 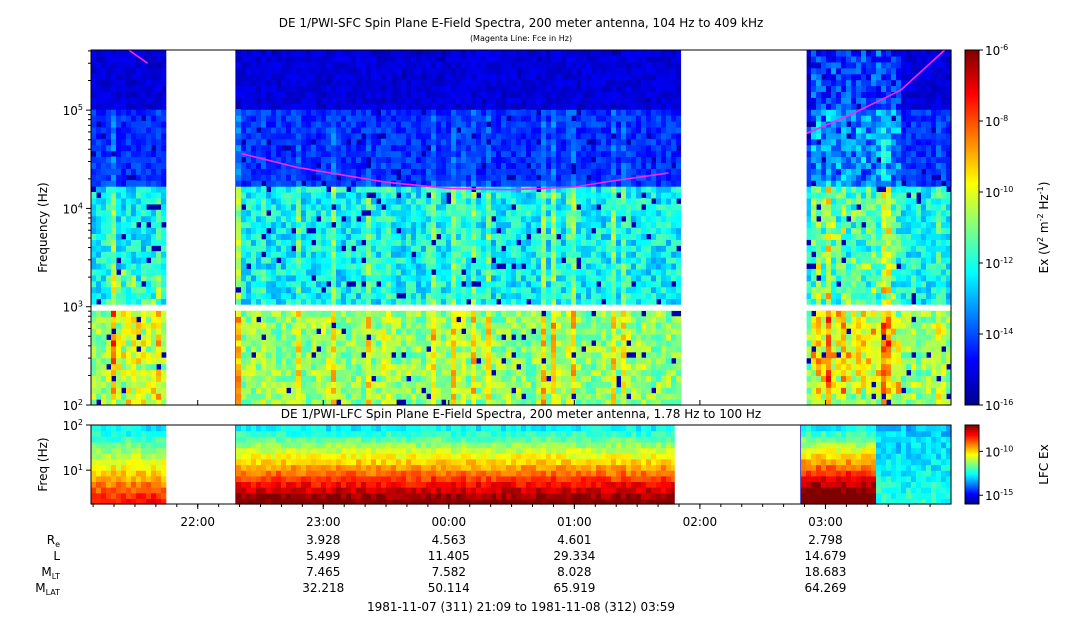 What do you see at coordinates (53, 541) in the screenshot?
I see `ephemeris-row-label: Re` at bounding box center [53, 541].